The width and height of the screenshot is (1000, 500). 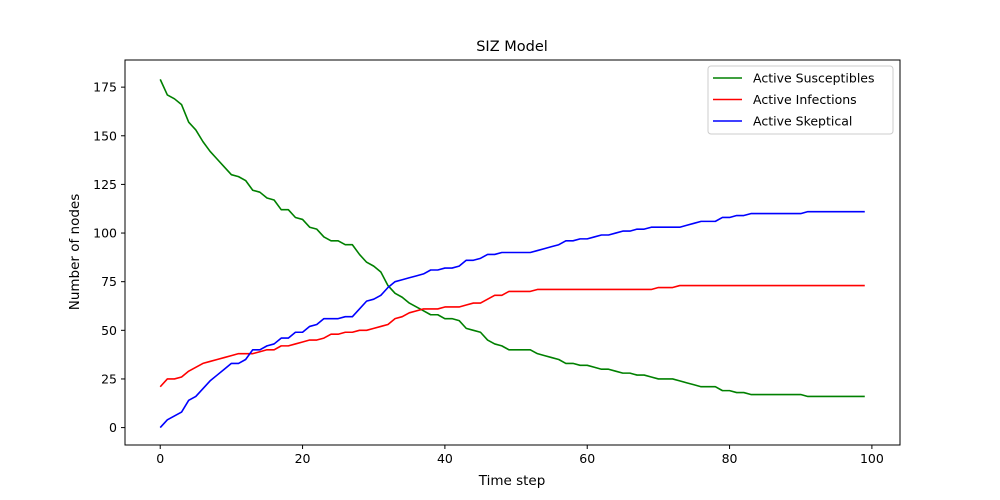 What do you see at coordinates (512, 481) in the screenshot?
I see `x-axis-label: Time step` at bounding box center [512, 481].